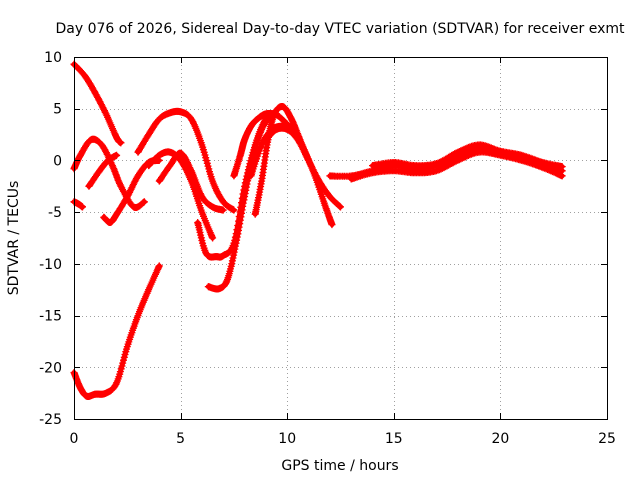 The width and height of the screenshot is (640, 480). I want to click on x-axis-label: GPS time / hours, so click(339, 466).